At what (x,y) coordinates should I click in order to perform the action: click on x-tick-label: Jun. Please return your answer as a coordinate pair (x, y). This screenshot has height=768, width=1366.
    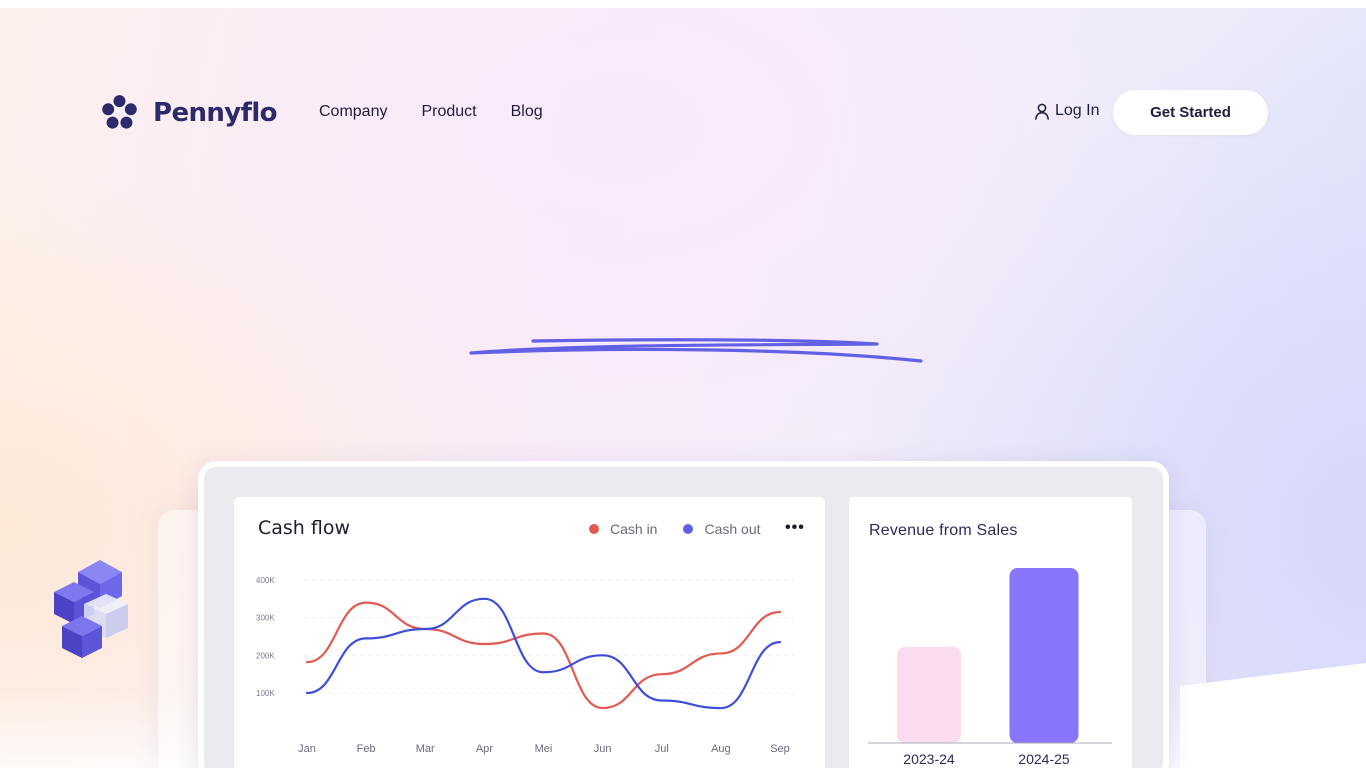
    Looking at the image, I should click on (603, 749).